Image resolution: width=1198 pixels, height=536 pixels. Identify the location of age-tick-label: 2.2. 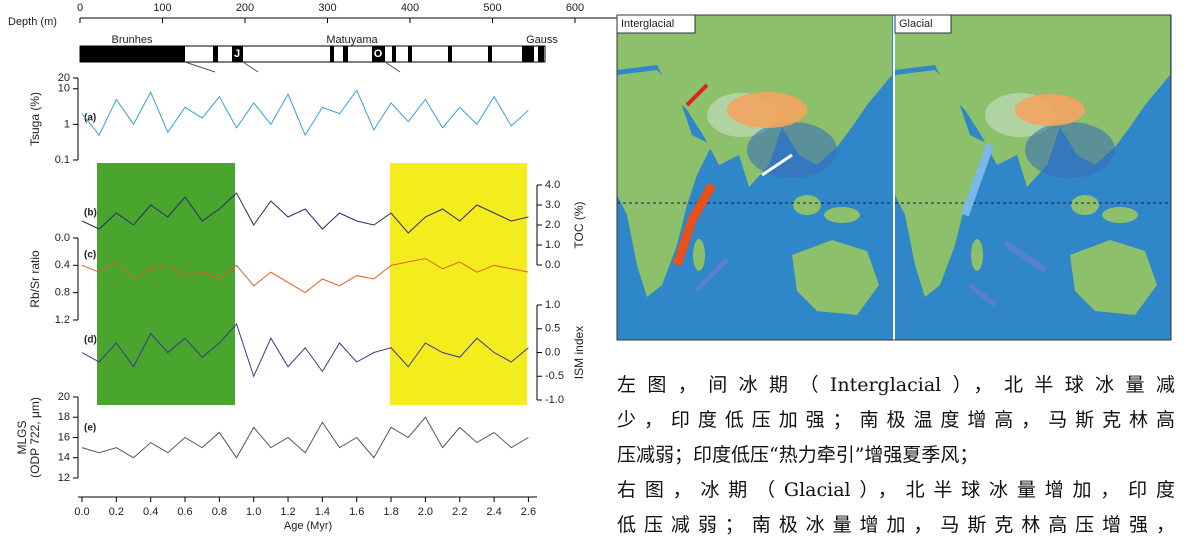
(459, 512).